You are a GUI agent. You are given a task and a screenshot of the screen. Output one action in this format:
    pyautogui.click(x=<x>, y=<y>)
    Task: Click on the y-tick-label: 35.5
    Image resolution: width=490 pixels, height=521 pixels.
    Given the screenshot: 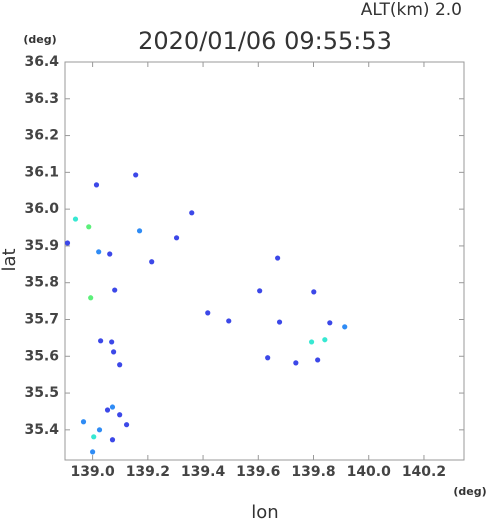 What is the action you would take?
    pyautogui.click(x=41, y=393)
    